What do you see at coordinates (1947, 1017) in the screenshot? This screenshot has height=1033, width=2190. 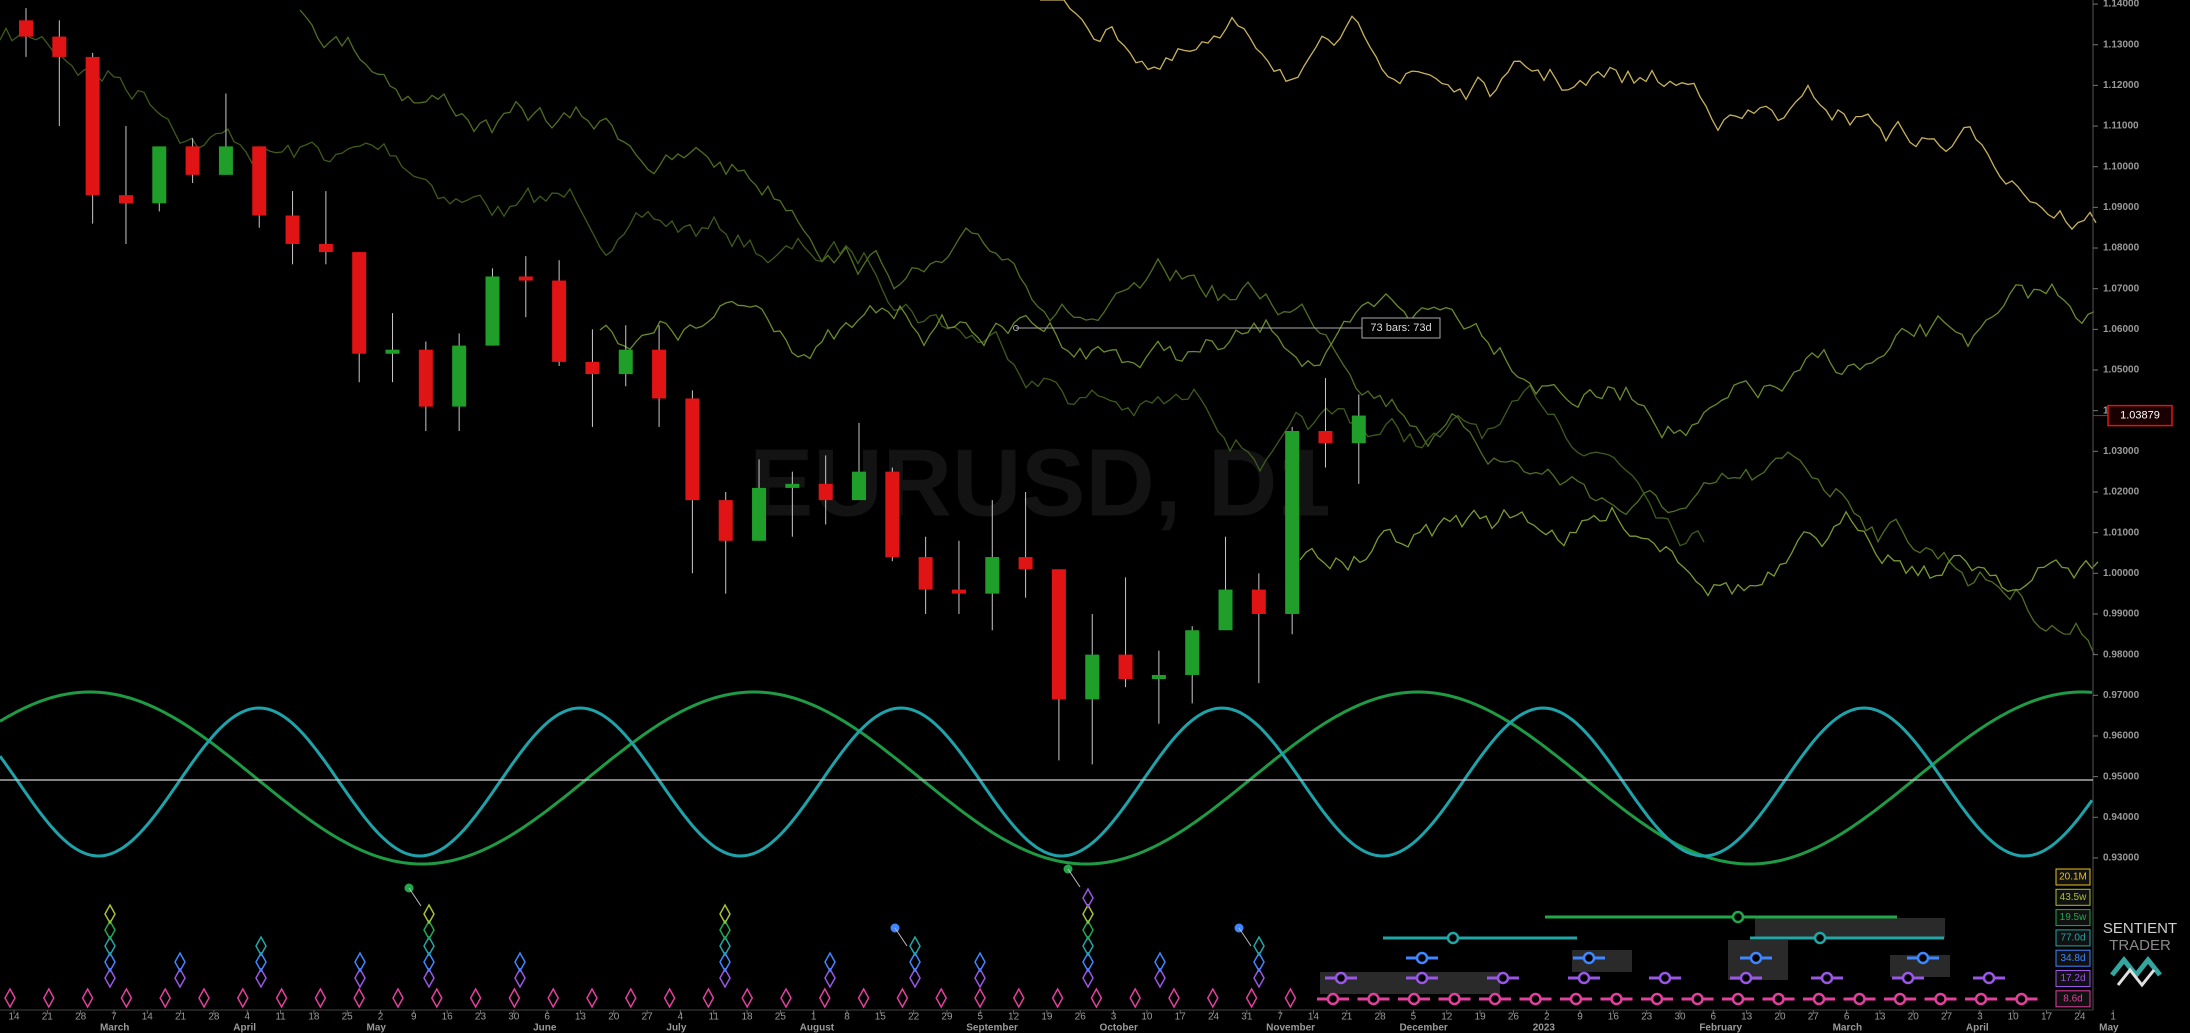 I see `x-tick-label: 27` at bounding box center [1947, 1017].